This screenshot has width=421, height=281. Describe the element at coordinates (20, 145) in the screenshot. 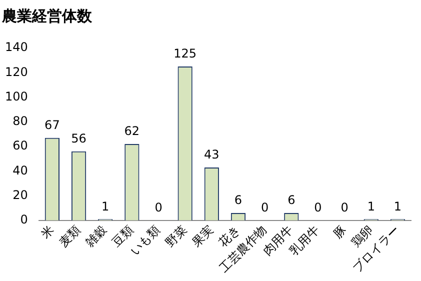

I see `y-tick-label: 60` at that location.